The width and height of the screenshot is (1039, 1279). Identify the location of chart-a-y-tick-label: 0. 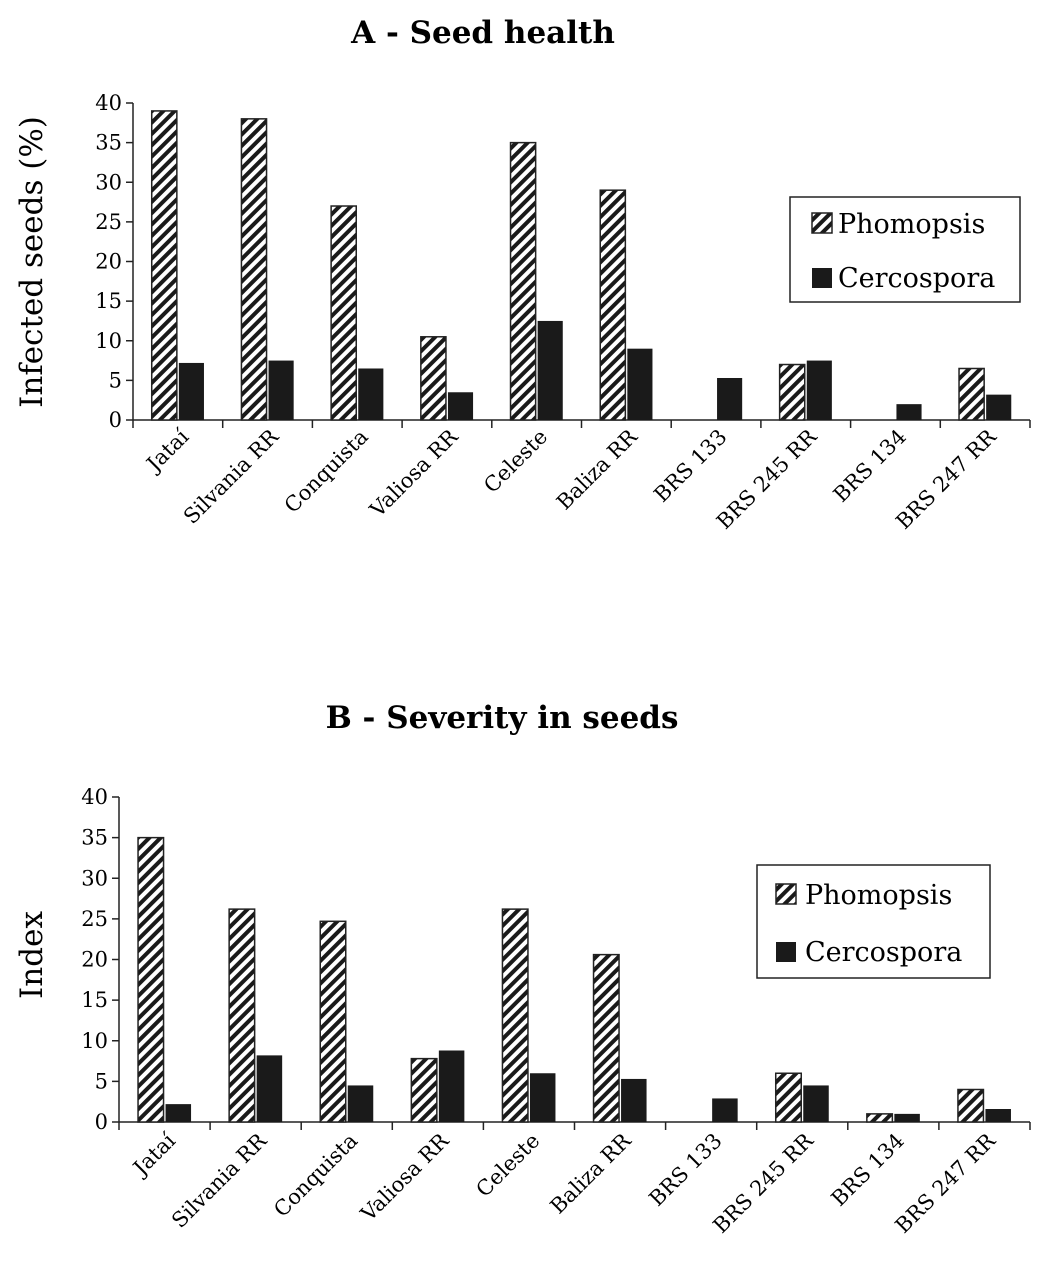
(115, 420).